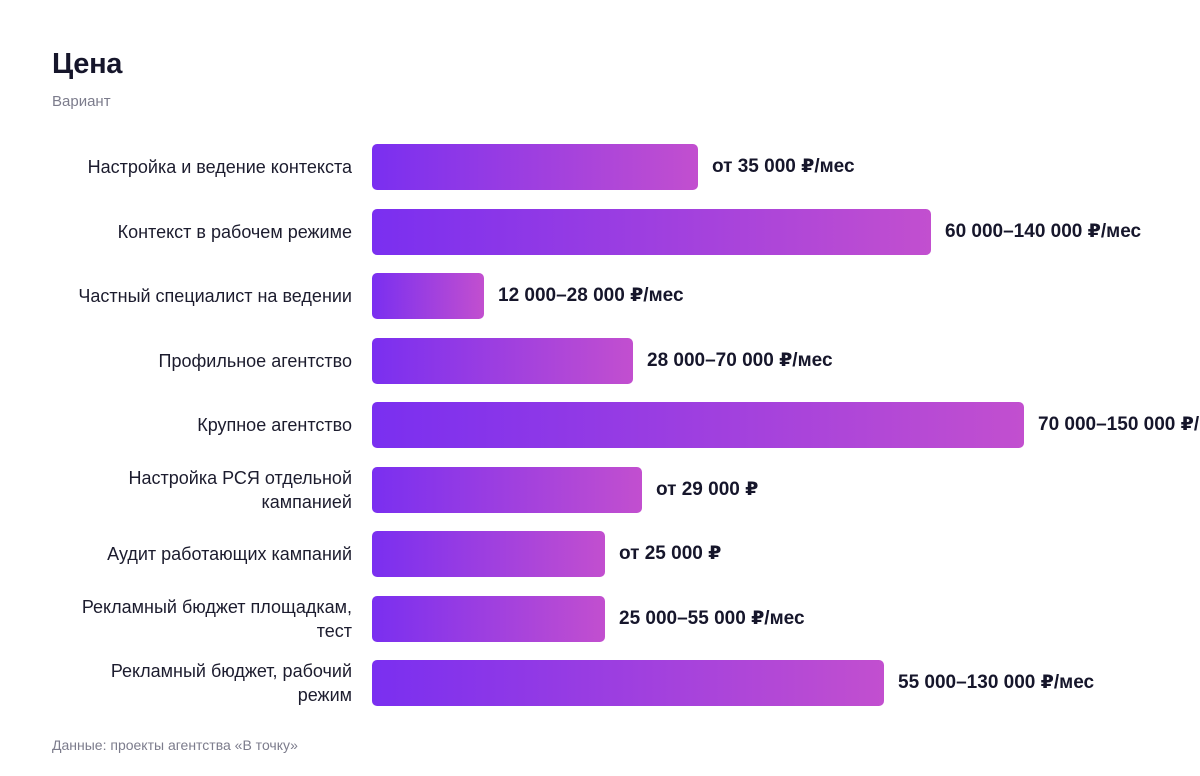 Image resolution: width=1200 pixels, height=776 pixels. I want to click on value-label: 12 000–28 000 ₽/мес, so click(591, 295).